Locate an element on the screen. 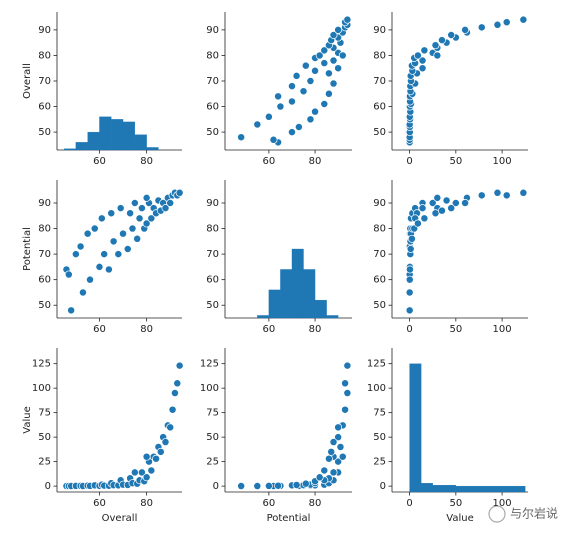  y-axis-label: Value is located at coordinates (27, 419).